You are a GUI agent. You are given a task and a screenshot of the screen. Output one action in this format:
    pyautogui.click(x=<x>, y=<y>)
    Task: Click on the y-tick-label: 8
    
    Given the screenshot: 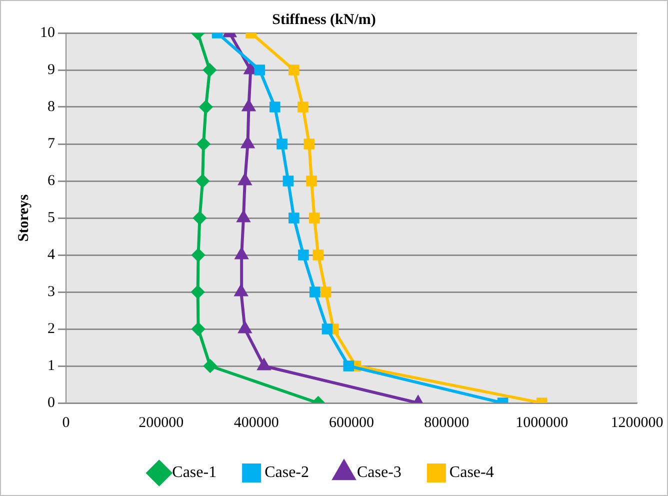 What is the action you would take?
    pyautogui.click(x=51, y=106)
    